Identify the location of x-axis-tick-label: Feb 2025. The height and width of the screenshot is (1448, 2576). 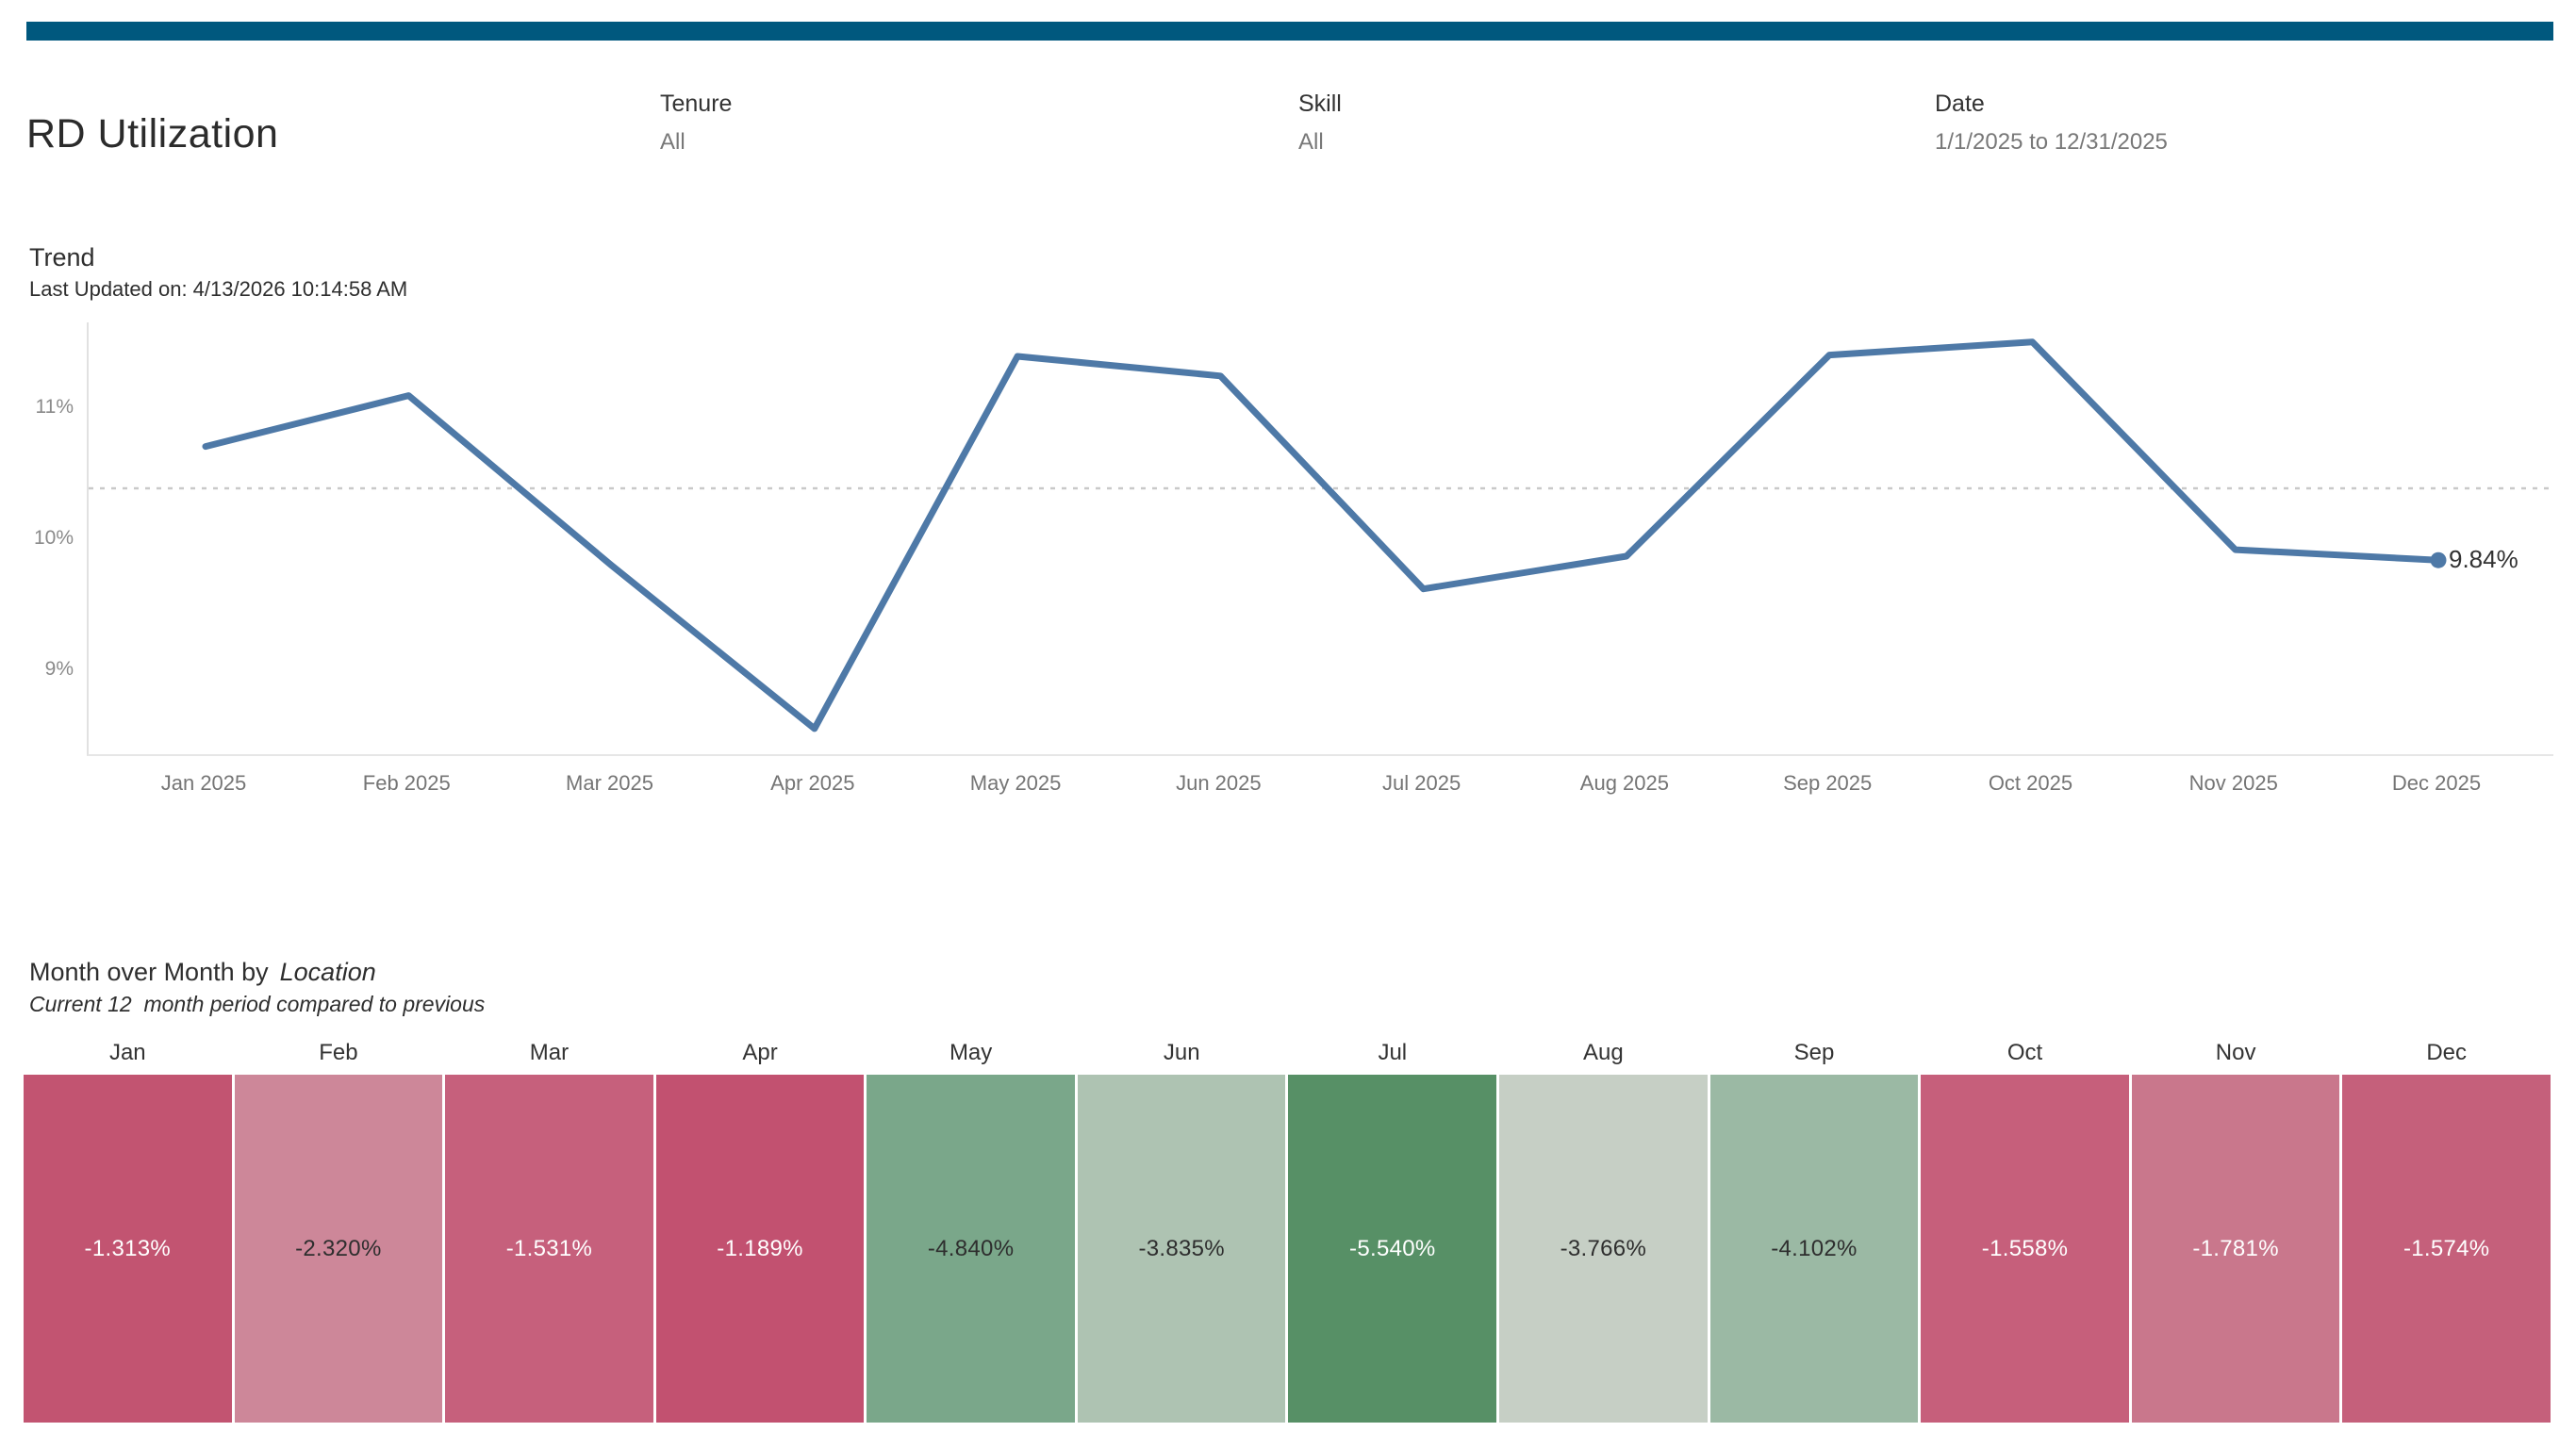
(406, 783).